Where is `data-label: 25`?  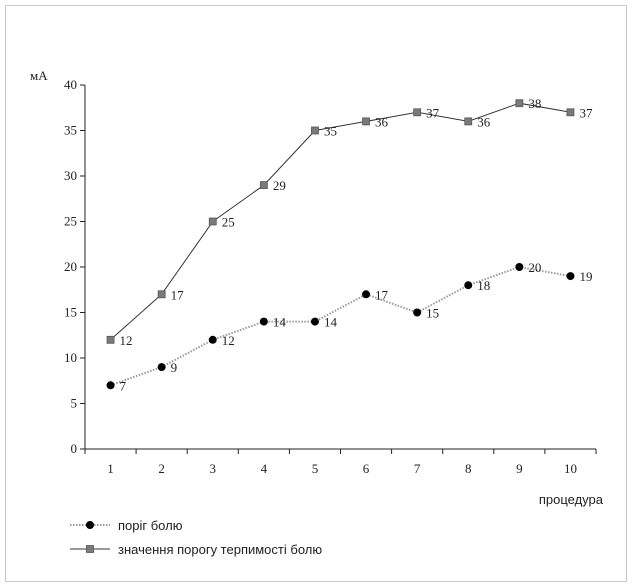 data-label: 25 is located at coordinates (228, 222).